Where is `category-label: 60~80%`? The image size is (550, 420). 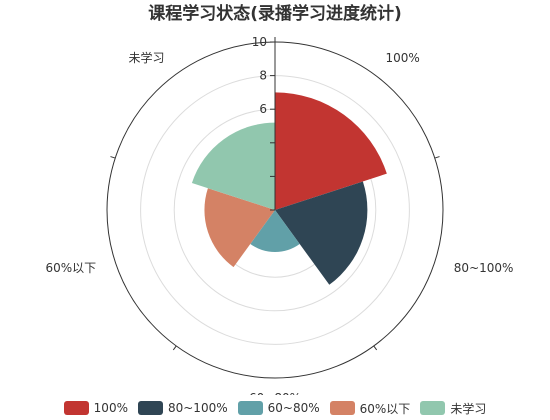 category-label: 60~80% is located at coordinates (275, 393).